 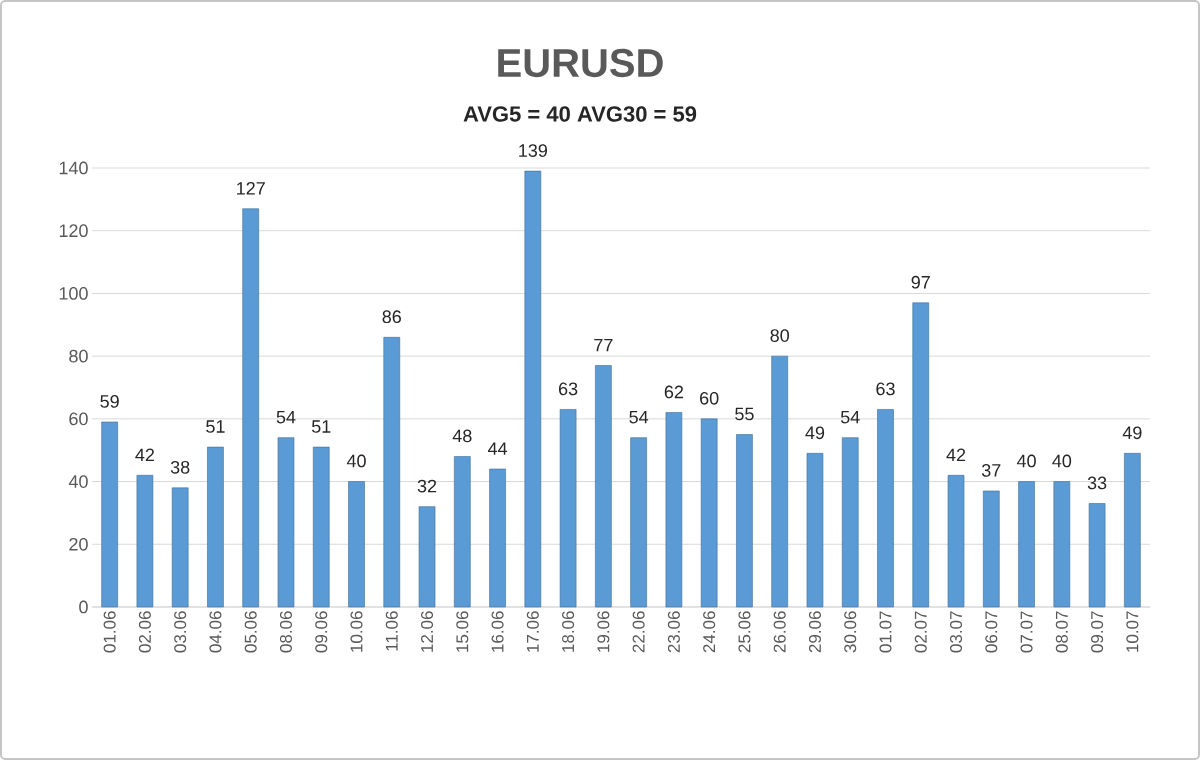 I want to click on x-tick-label: 19.06, so click(x=603, y=631).